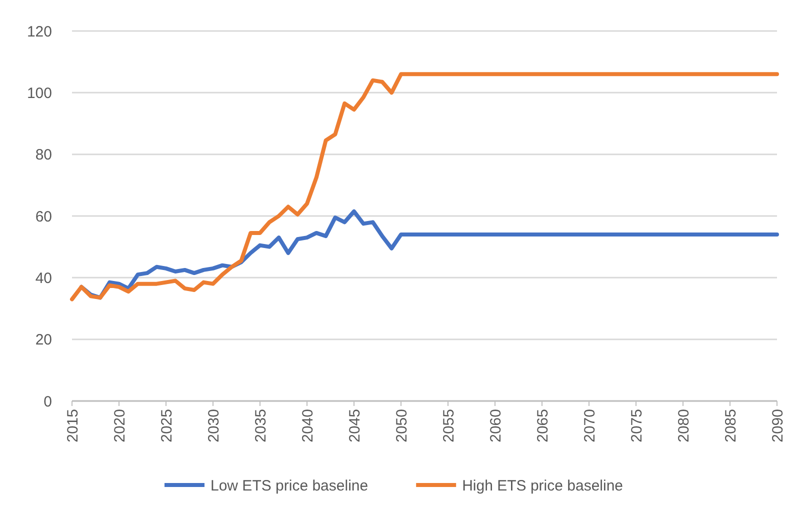  I want to click on x-tick-label: 2050, so click(401, 425).